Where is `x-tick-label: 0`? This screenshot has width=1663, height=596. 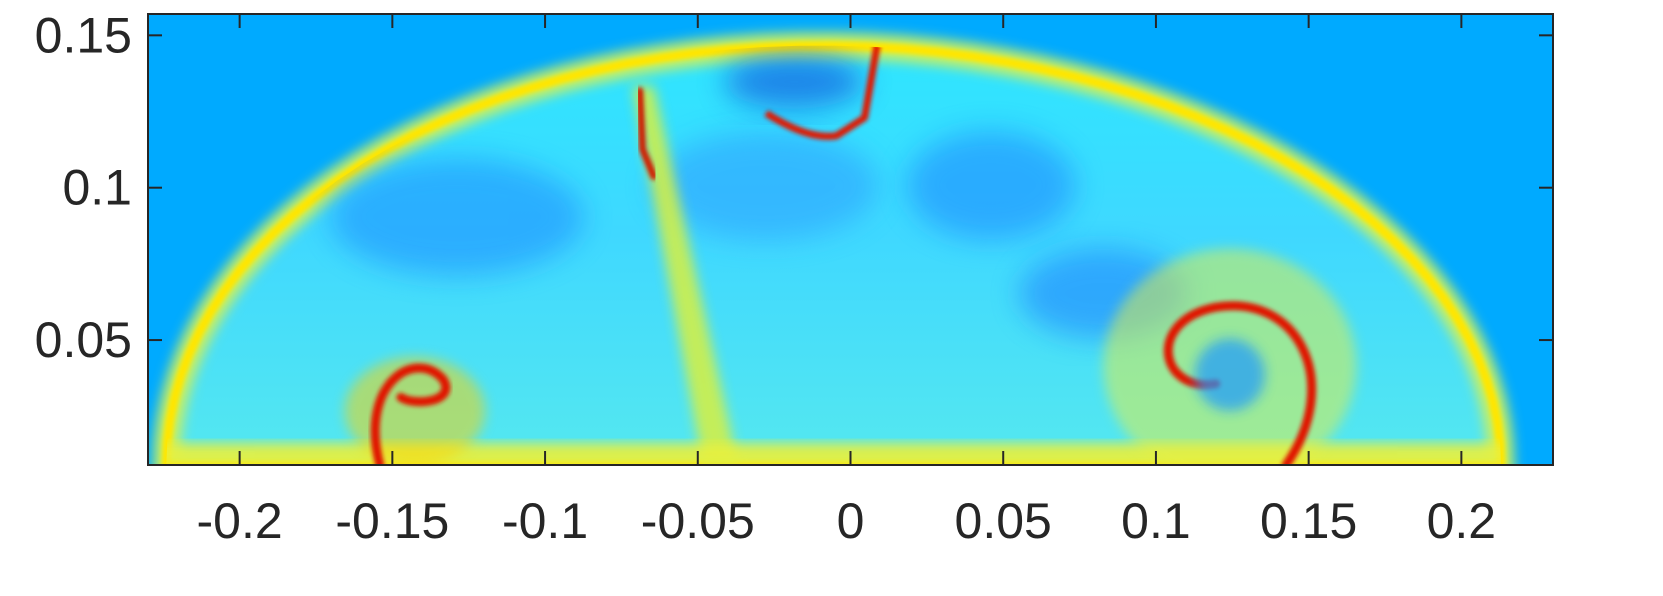
x-tick-label: 0 is located at coordinates (851, 521).